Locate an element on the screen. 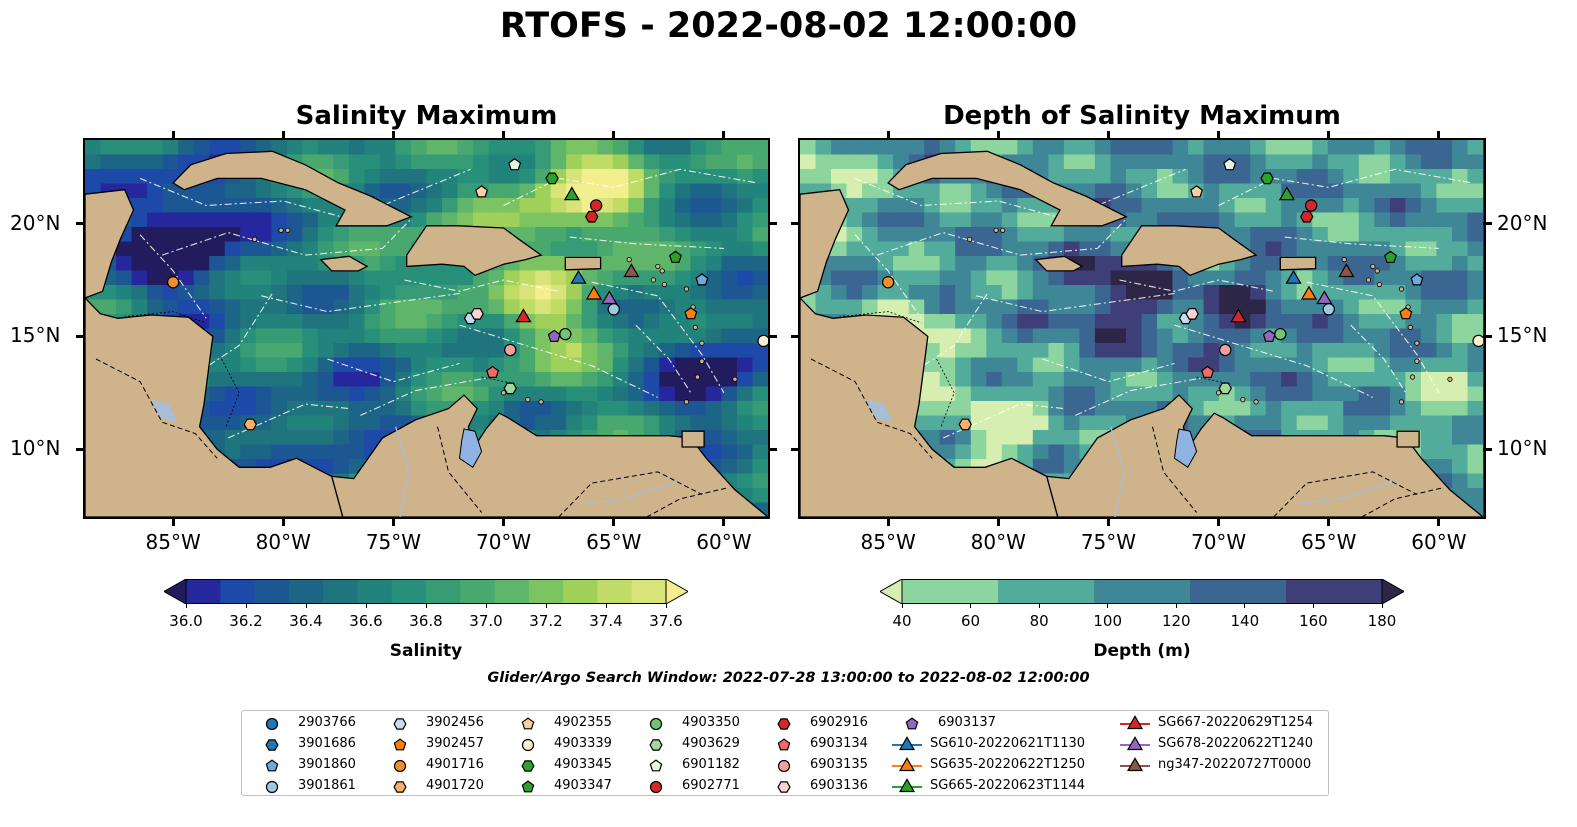  legend-item-4903345: 4903345 is located at coordinates (613, 765).